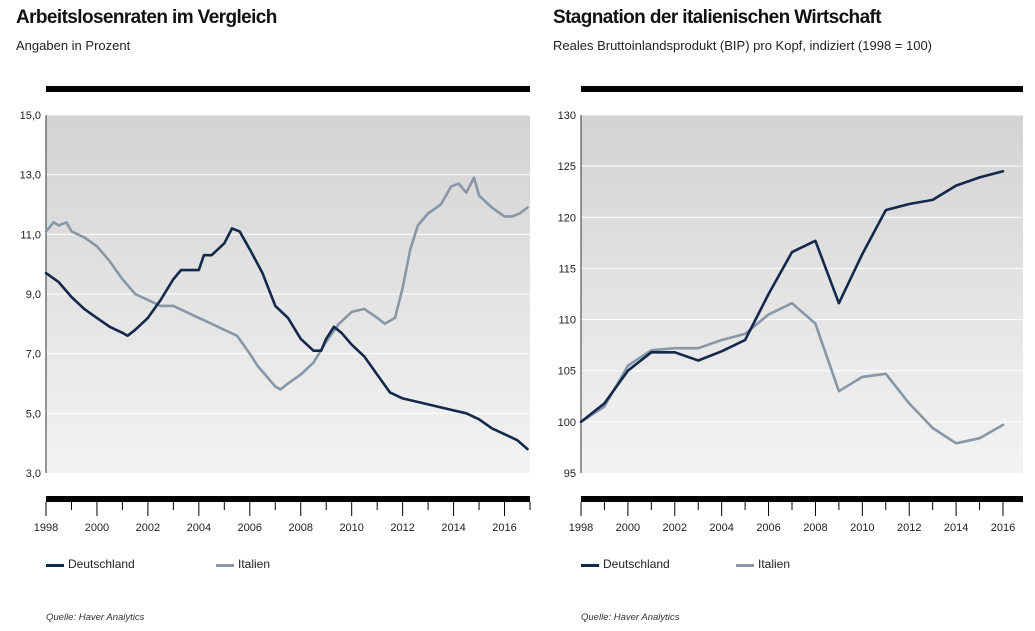 The height and width of the screenshot is (631, 1035). Describe the element at coordinates (567, 167) in the screenshot. I see `y-tick-label: 125` at that location.